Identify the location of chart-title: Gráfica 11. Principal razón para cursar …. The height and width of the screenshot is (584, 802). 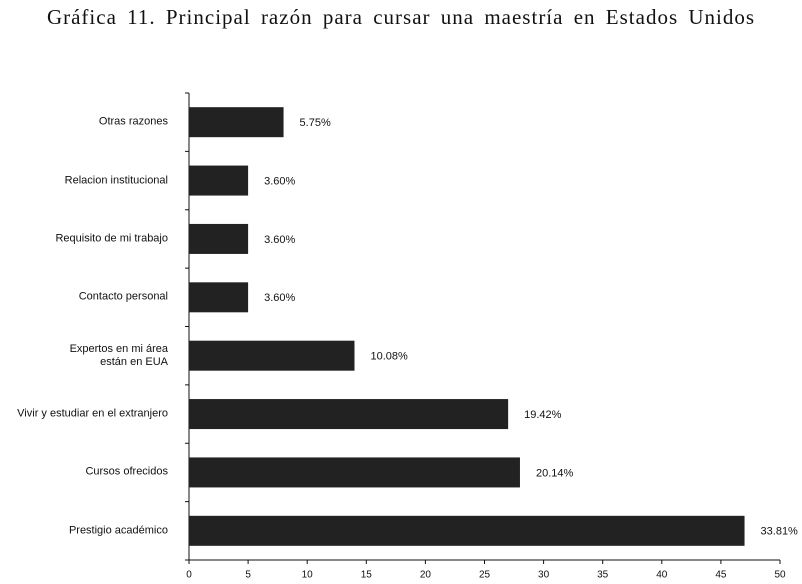
(401, 17).